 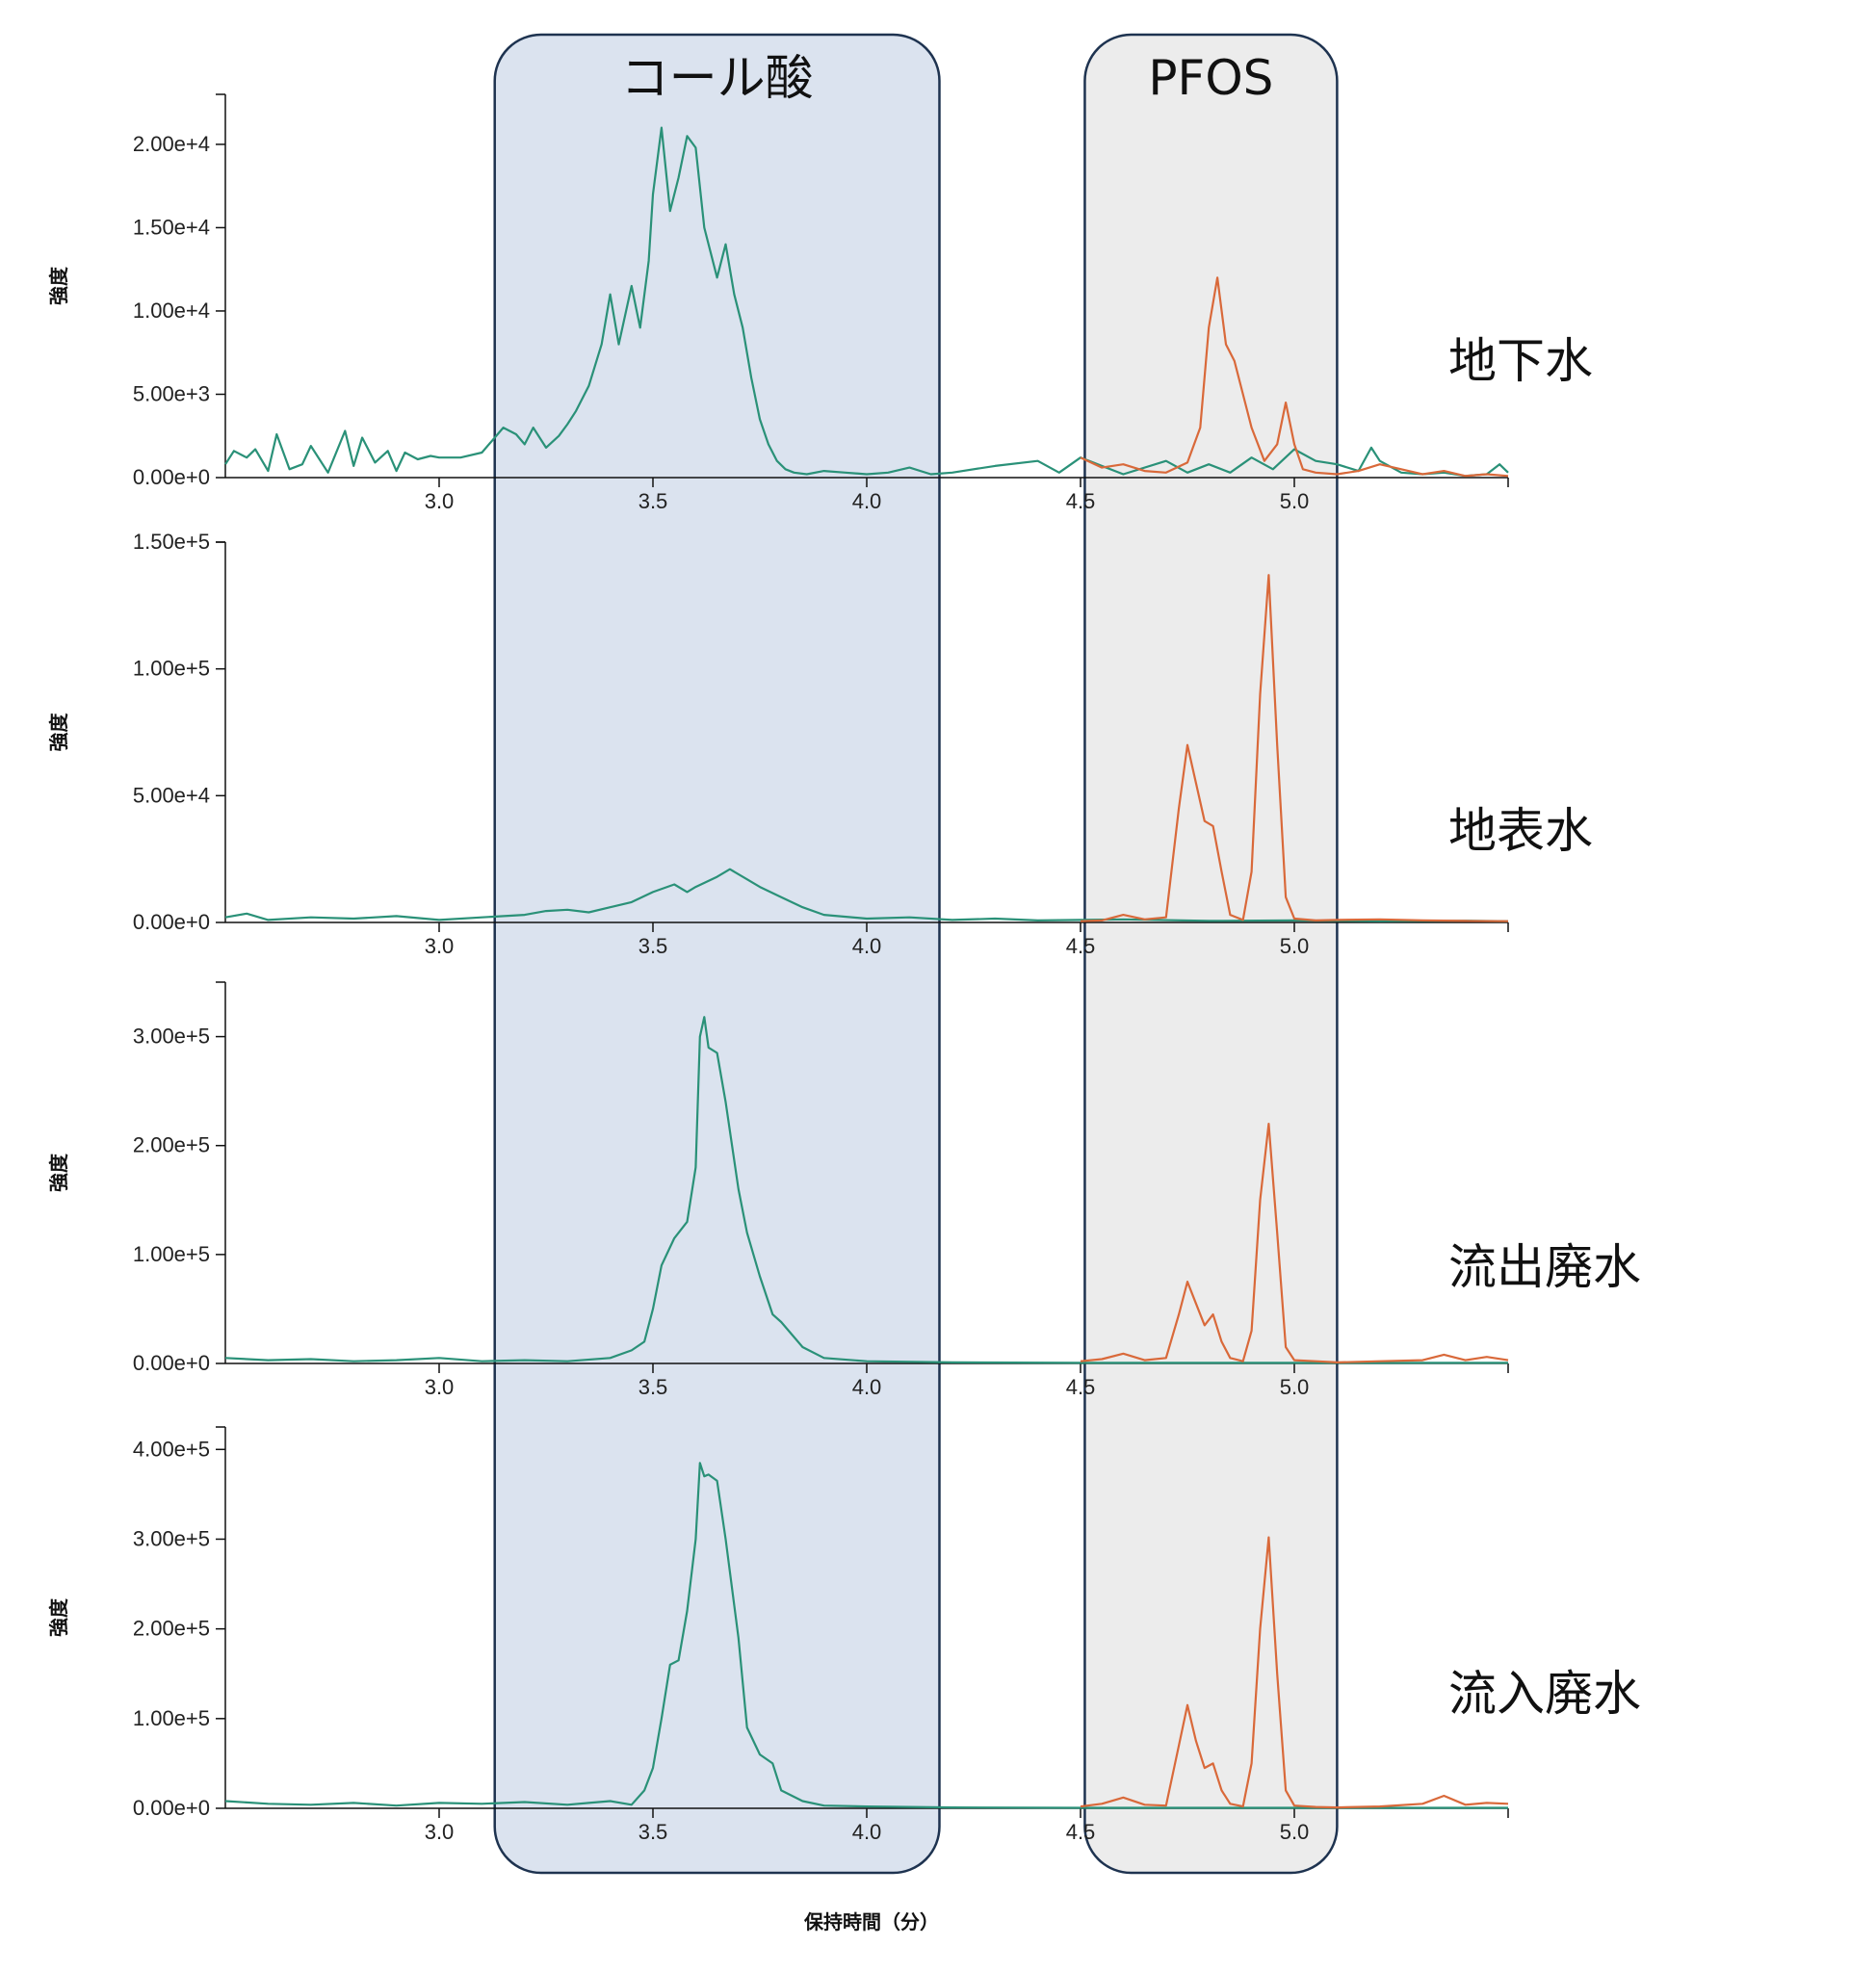 What do you see at coordinates (171, 393) in the screenshot?
I see `y-tick-label: 5.00e+3` at bounding box center [171, 393].